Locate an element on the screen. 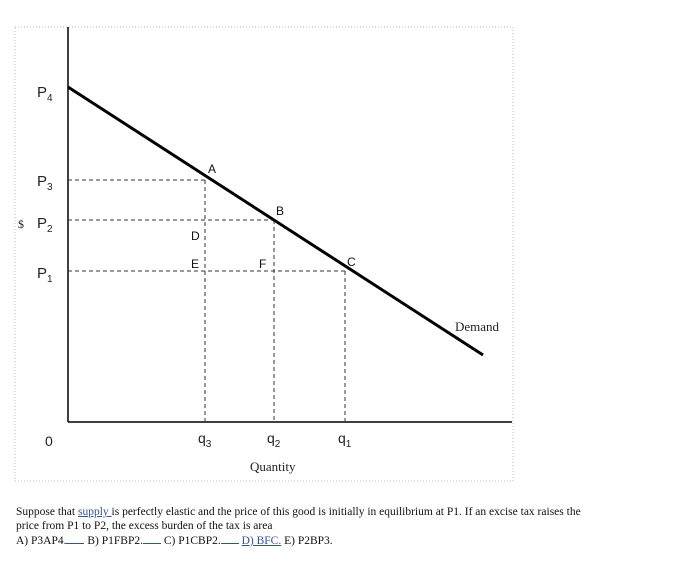  area-e-label: E is located at coordinates (195, 264).